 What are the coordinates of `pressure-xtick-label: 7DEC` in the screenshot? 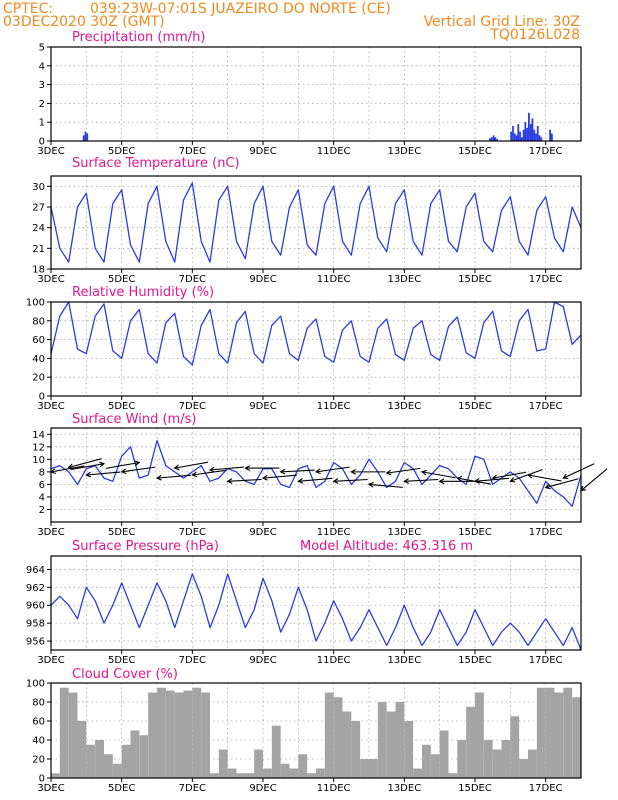 It's located at (192, 660).